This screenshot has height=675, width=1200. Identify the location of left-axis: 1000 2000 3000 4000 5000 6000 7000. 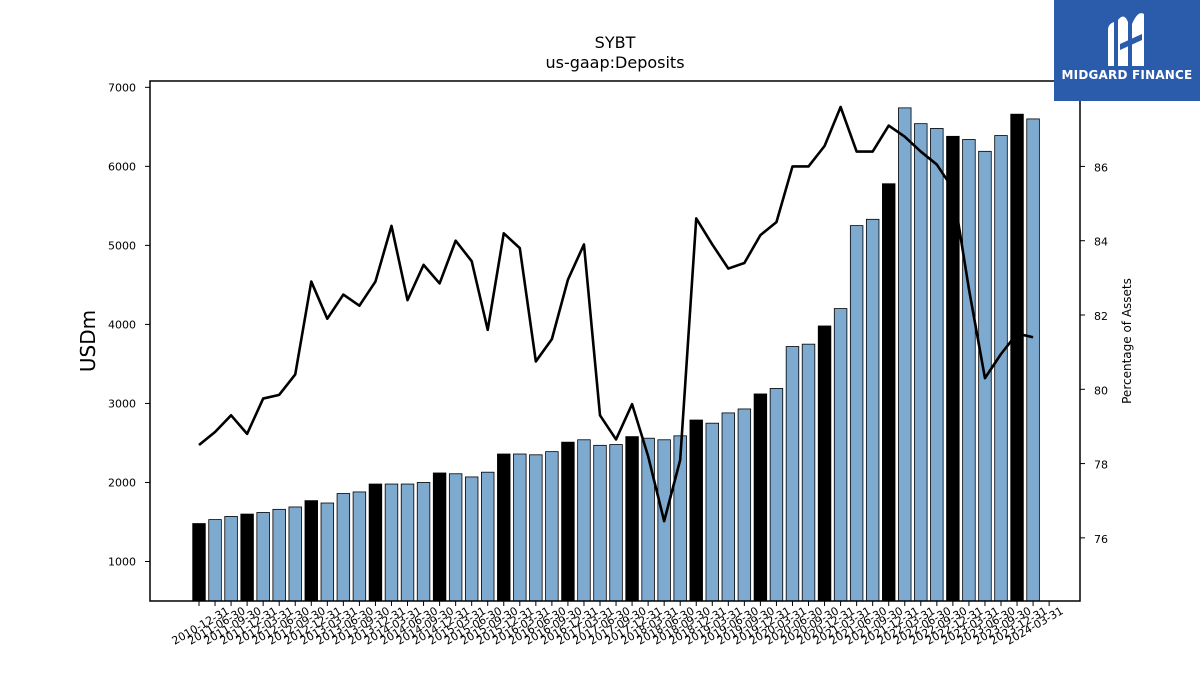
(129, 324).